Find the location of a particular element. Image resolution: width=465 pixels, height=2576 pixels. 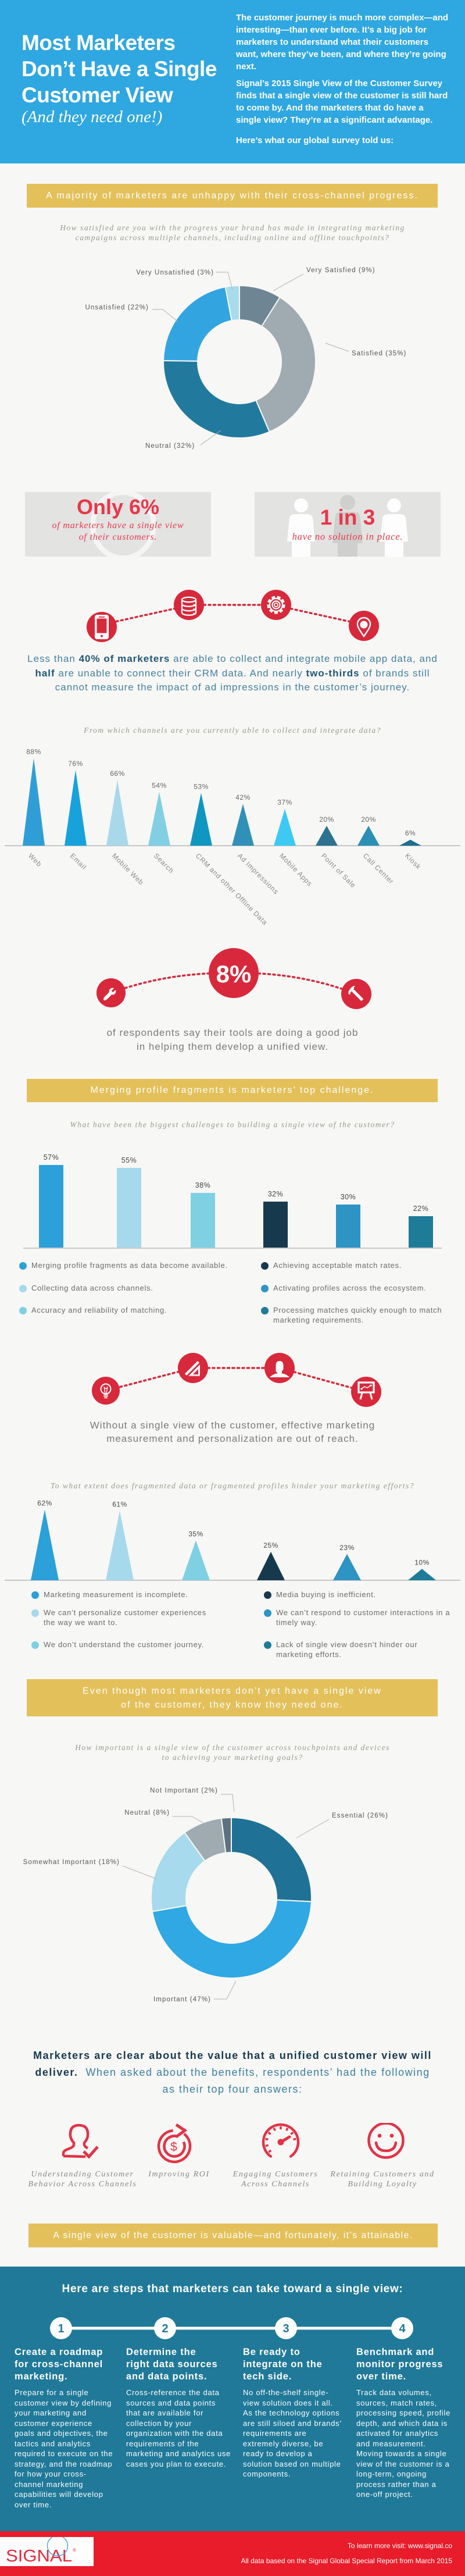

svg-text: 54% is located at coordinates (160, 786).